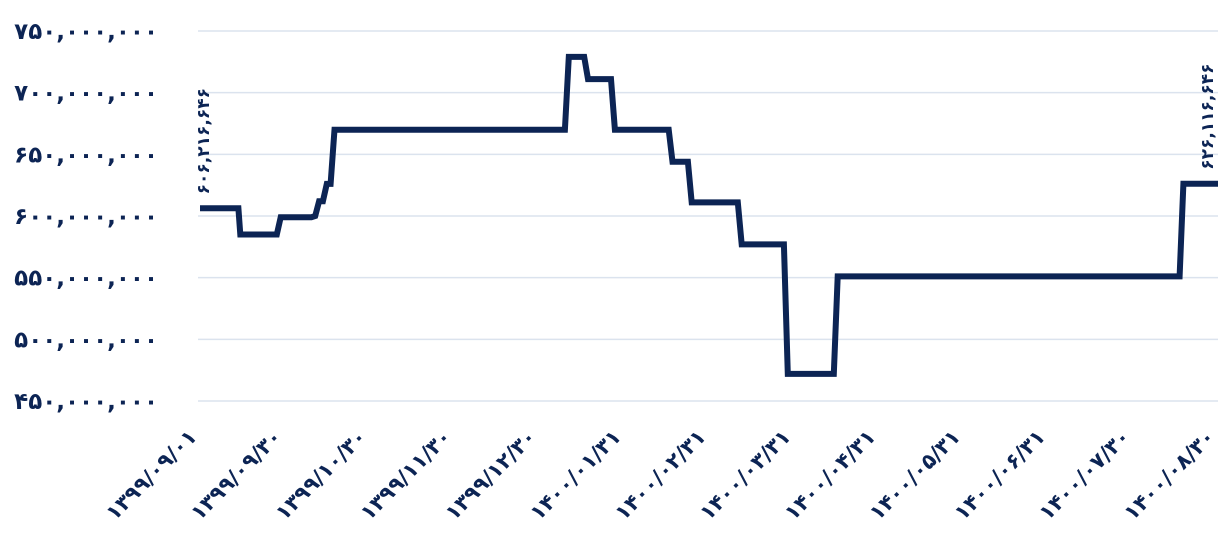  Describe the element at coordinates (321, 475) in the screenshot. I see `x-tick-label: ۱۳۹۹/۱۰/۳۰` at that location.